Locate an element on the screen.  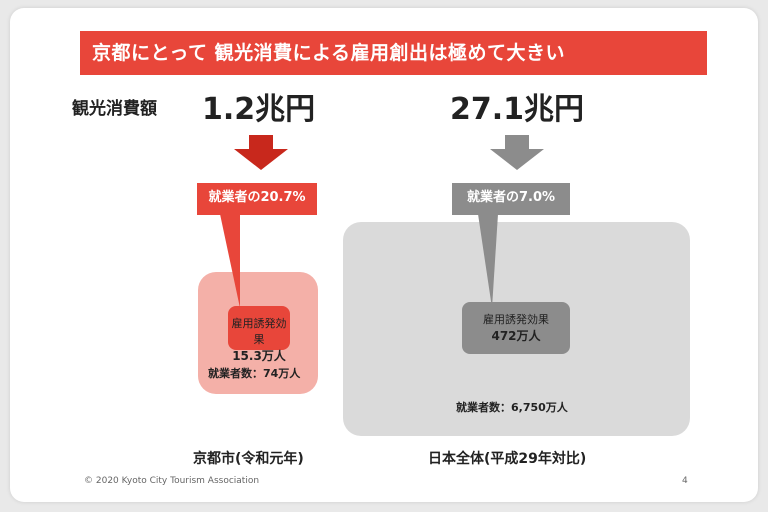
japan-amount: 27.1兆円 is located at coordinates (517, 109).